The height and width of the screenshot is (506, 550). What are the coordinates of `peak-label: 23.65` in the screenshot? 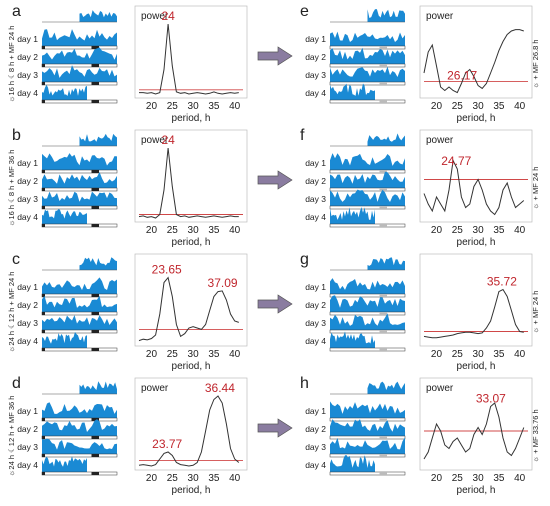 It's located at (167, 270).